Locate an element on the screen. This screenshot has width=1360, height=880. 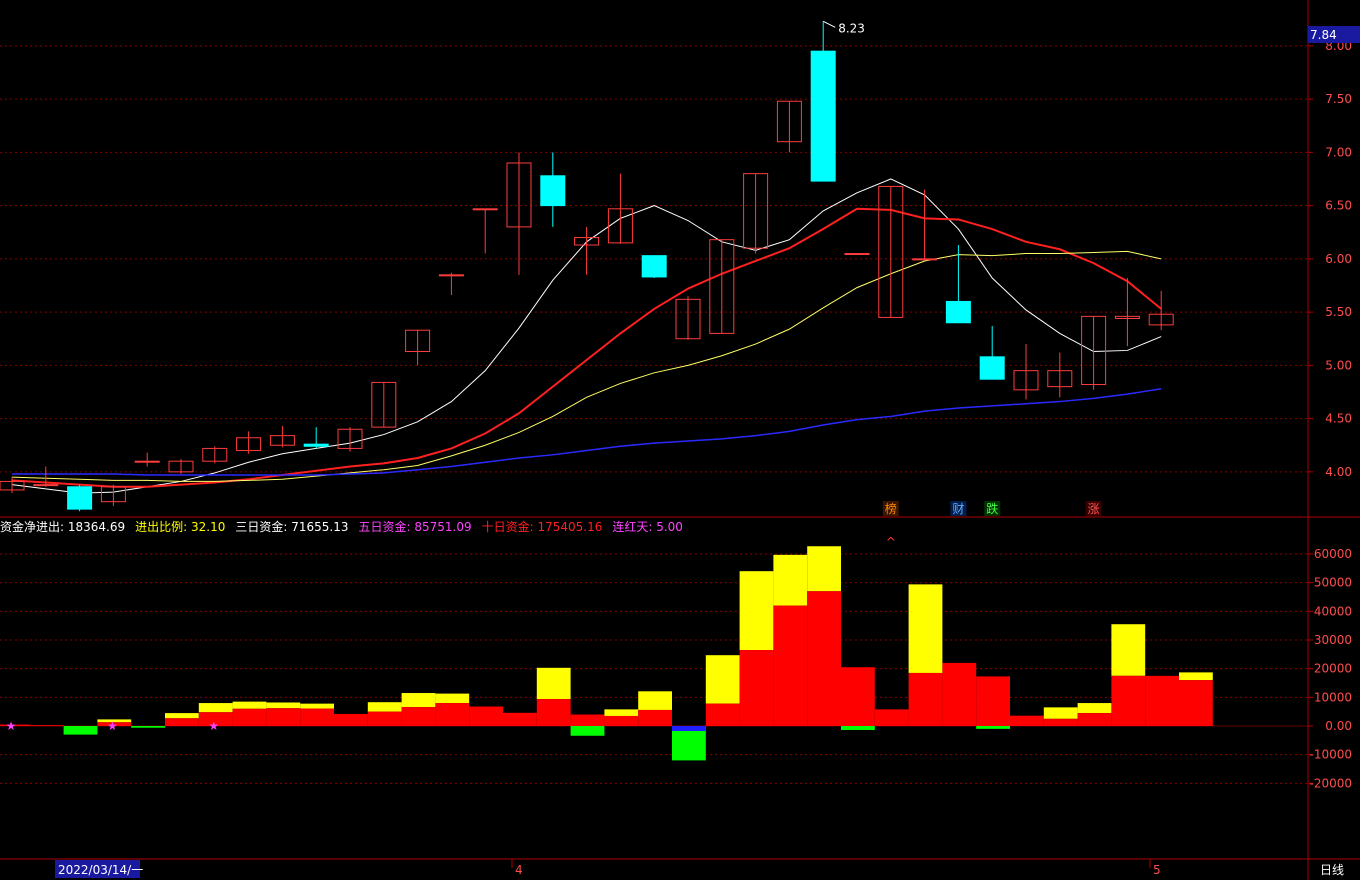
indicator-0: 资金净进出: 18364.69 is located at coordinates (63, 527).